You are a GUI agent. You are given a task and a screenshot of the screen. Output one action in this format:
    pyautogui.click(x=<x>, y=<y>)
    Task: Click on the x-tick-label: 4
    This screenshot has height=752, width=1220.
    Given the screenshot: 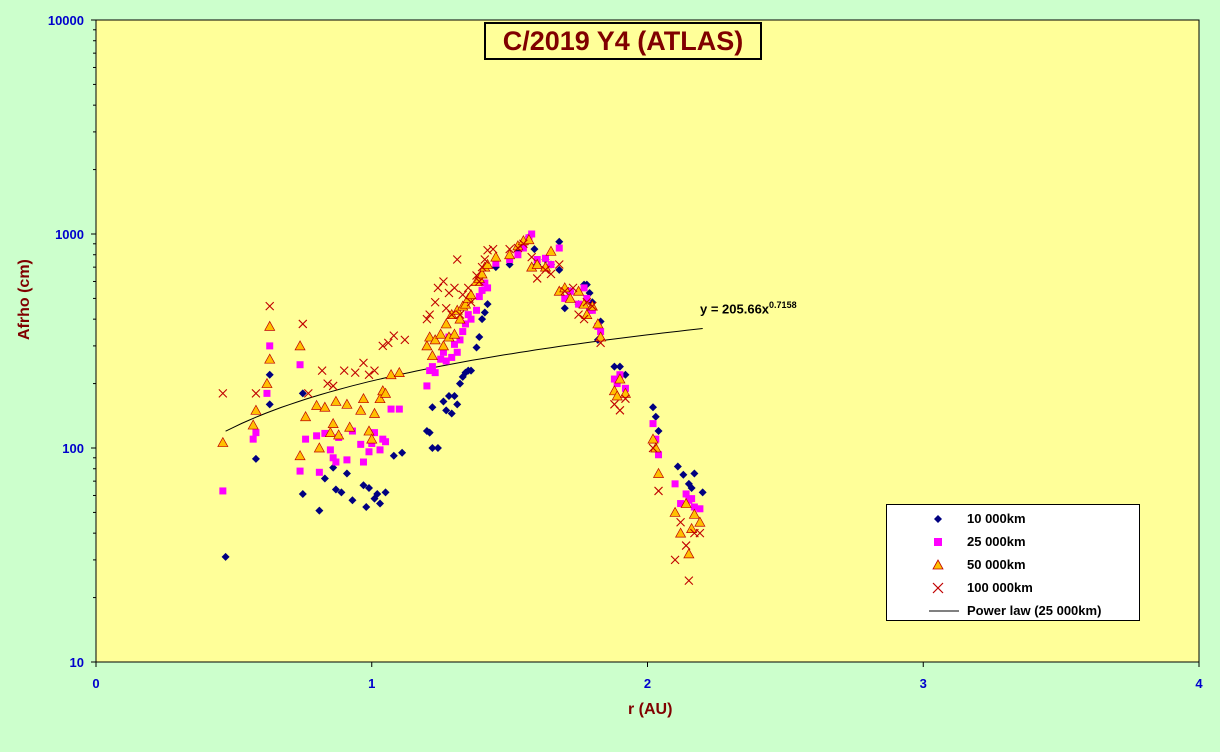 What is the action you would take?
    pyautogui.click(x=1199, y=683)
    